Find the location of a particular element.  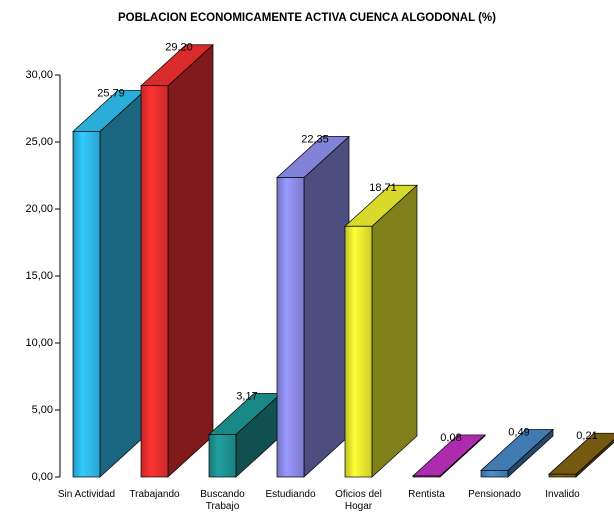

value-label: 22,35 is located at coordinates (315, 139).